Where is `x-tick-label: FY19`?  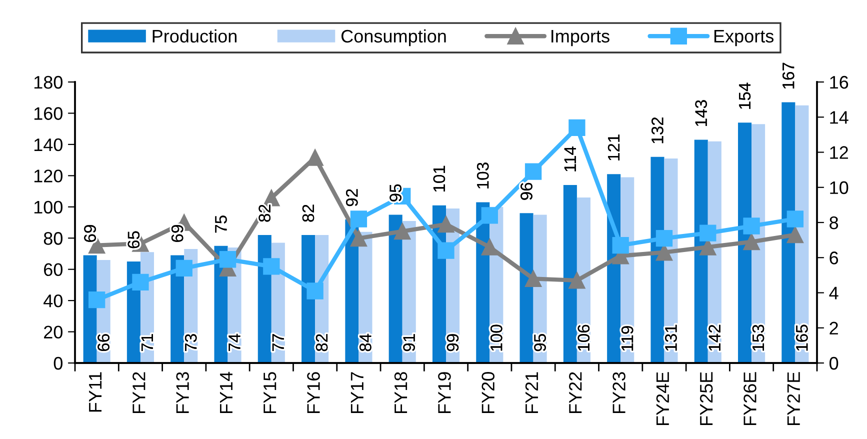 x-tick-label: FY19 is located at coordinates (444, 393).